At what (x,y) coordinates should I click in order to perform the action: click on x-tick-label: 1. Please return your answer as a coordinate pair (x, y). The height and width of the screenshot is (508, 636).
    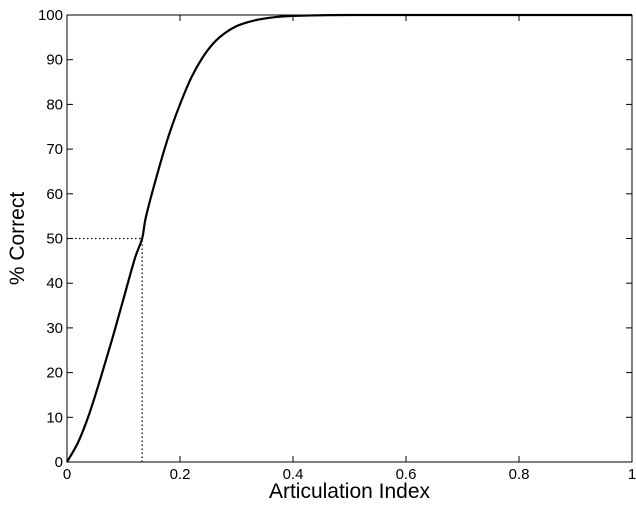
    Looking at the image, I should click on (632, 474).